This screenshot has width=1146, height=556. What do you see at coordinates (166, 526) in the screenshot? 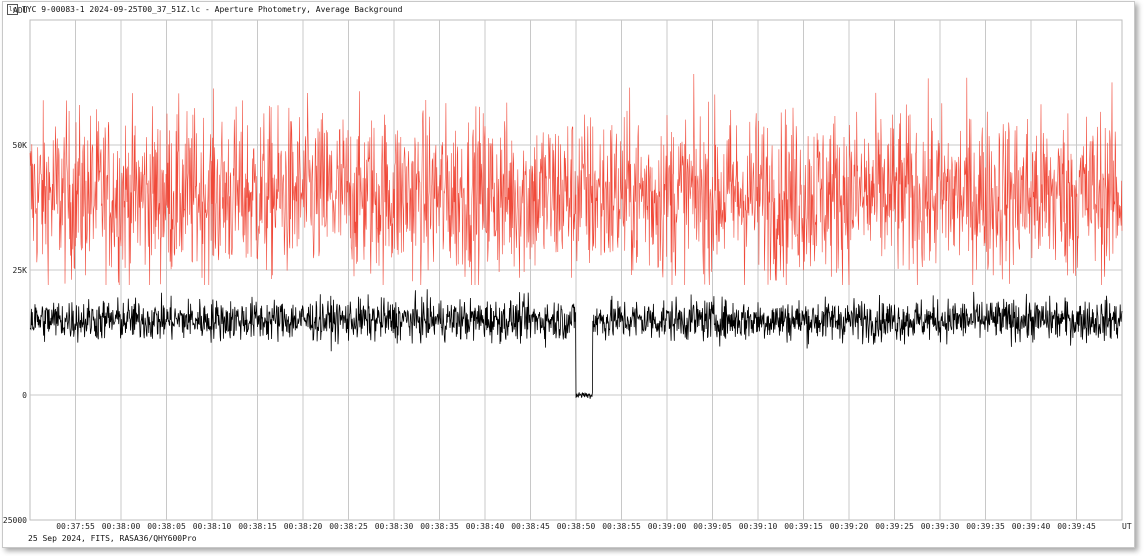
I see `x-tick-label: 00:38:05` at bounding box center [166, 526].